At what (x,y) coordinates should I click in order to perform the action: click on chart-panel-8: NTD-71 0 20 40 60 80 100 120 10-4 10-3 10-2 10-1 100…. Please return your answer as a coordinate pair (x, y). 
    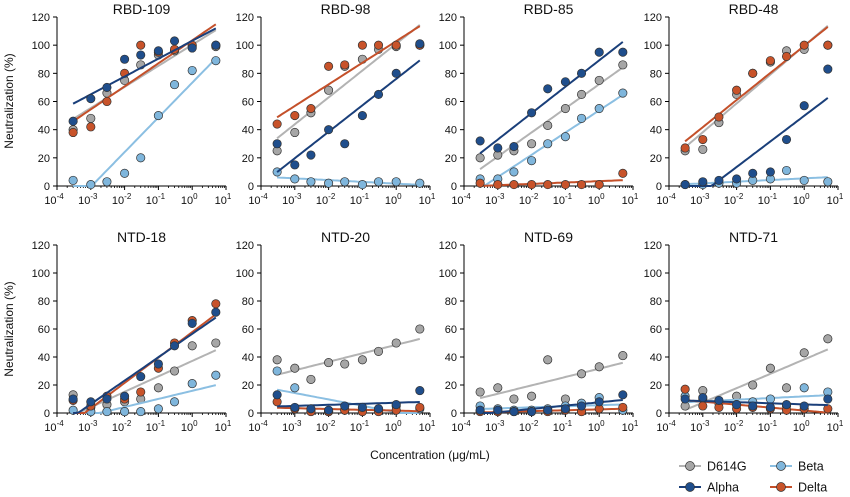
    Looking at the image, I should click on (744, 331).